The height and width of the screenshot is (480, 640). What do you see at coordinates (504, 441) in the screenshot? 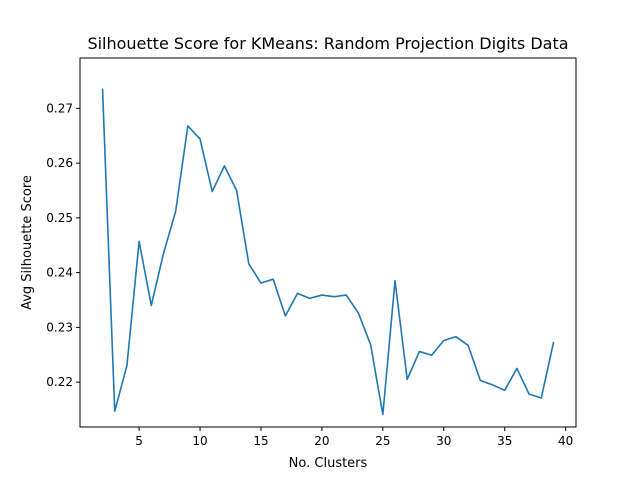
I see `x-tick-label: 35` at bounding box center [504, 441].